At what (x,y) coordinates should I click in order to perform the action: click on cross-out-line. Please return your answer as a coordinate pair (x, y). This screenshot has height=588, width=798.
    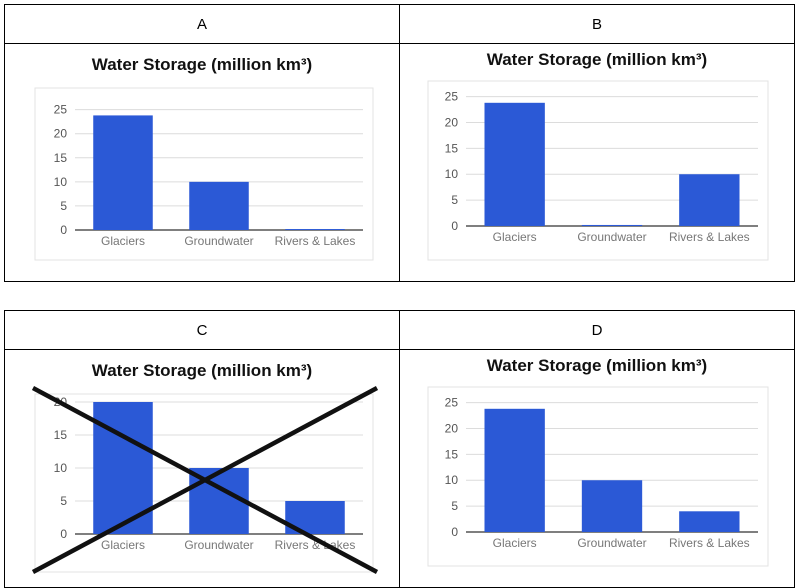
    Looking at the image, I should click on (205, 480).